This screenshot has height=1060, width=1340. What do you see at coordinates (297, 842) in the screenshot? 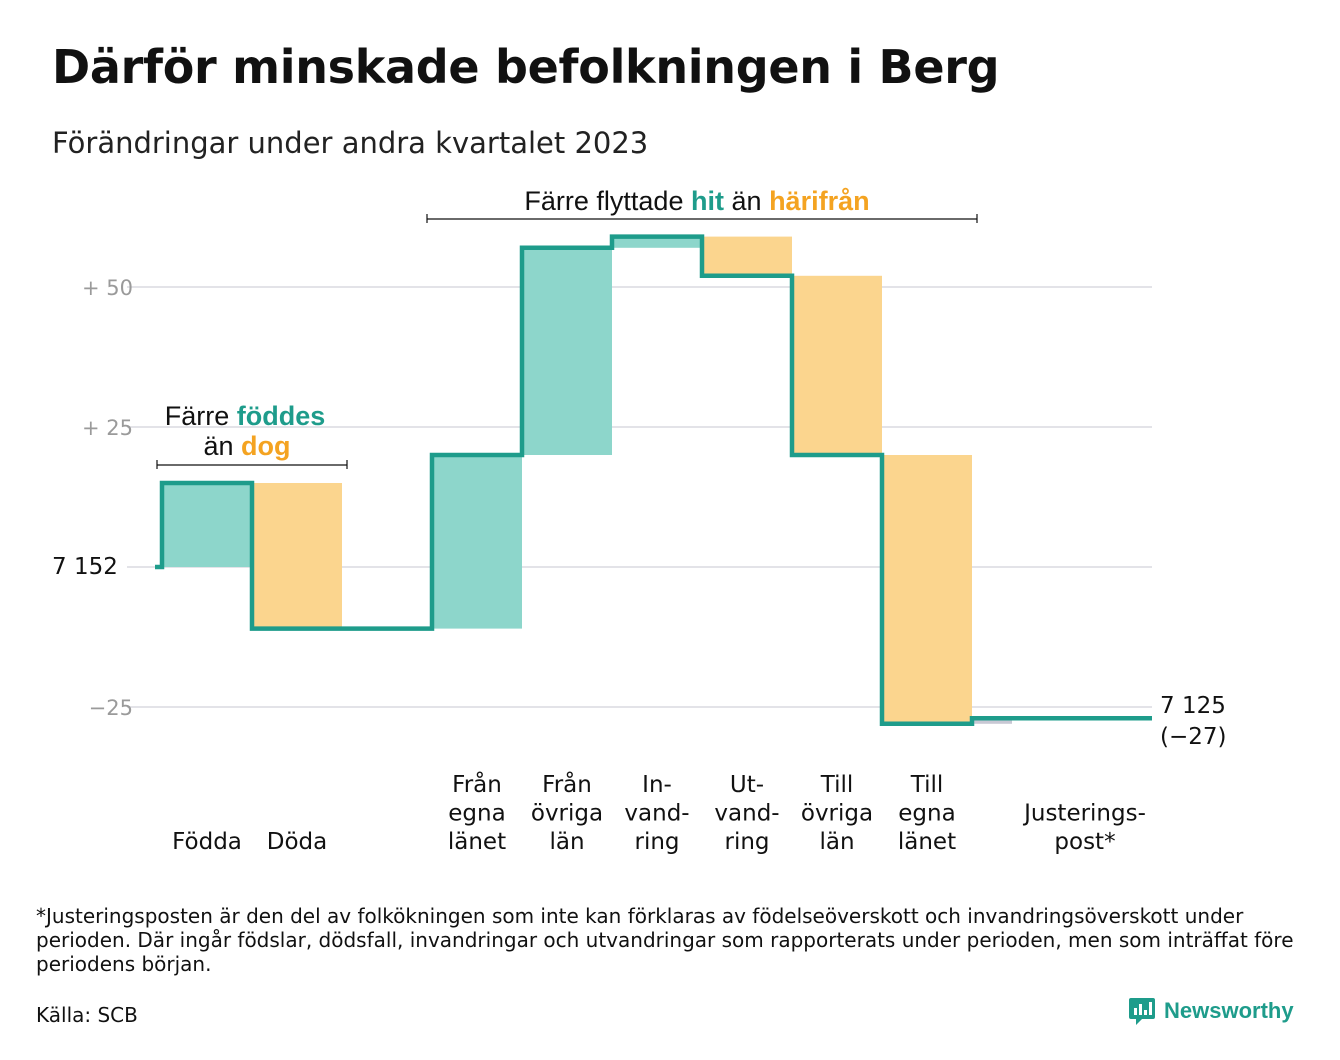
I see `x-tick-label: Döda` at bounding box center [297, 842].